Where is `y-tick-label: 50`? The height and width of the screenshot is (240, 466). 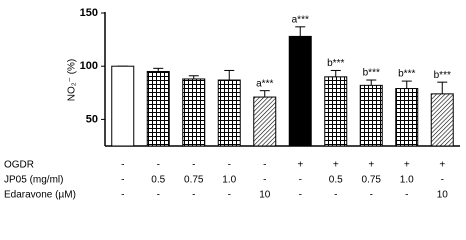
y-tick-label: 50 is located at coordinates (92, 119).